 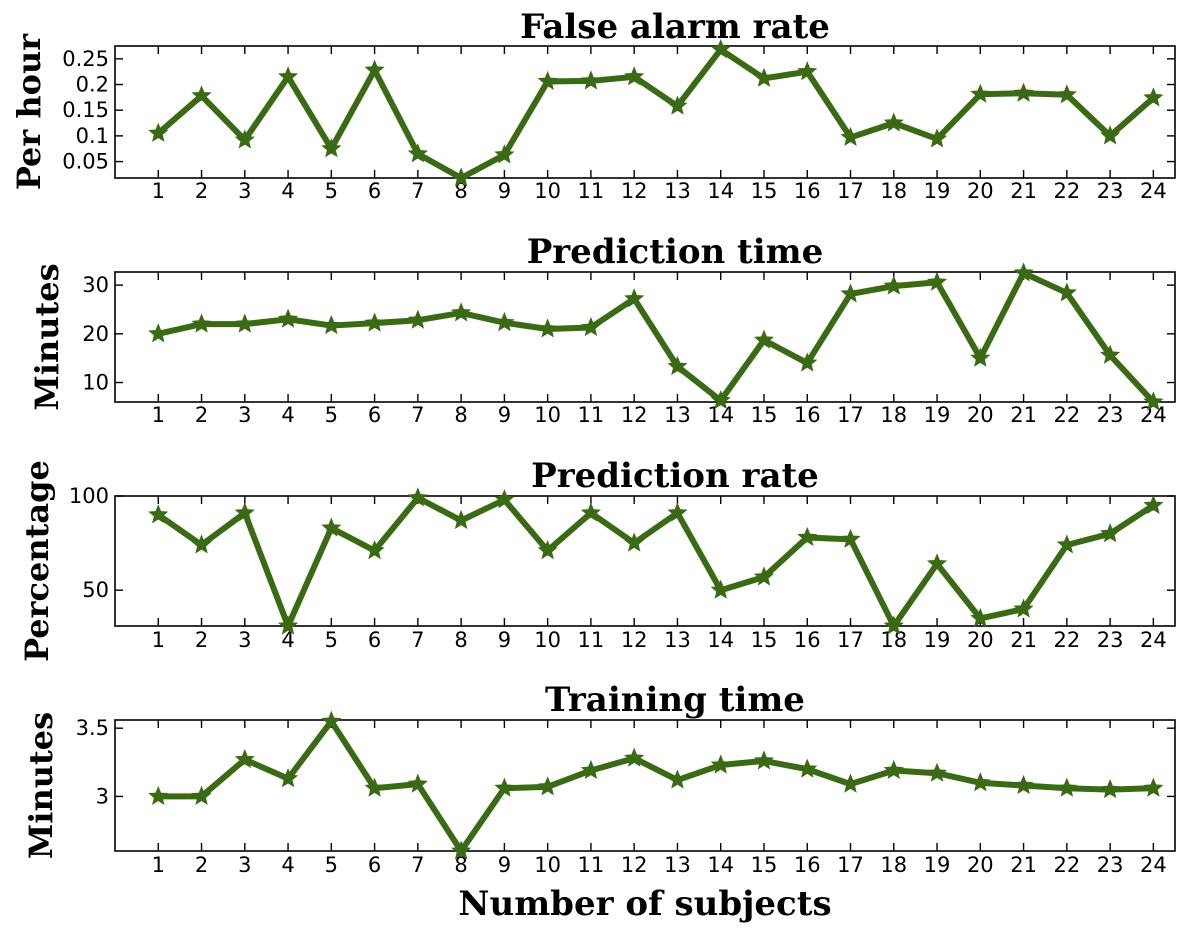 I want to click on chart-2-x-tick-label: 2, so click(x=201, y=640).